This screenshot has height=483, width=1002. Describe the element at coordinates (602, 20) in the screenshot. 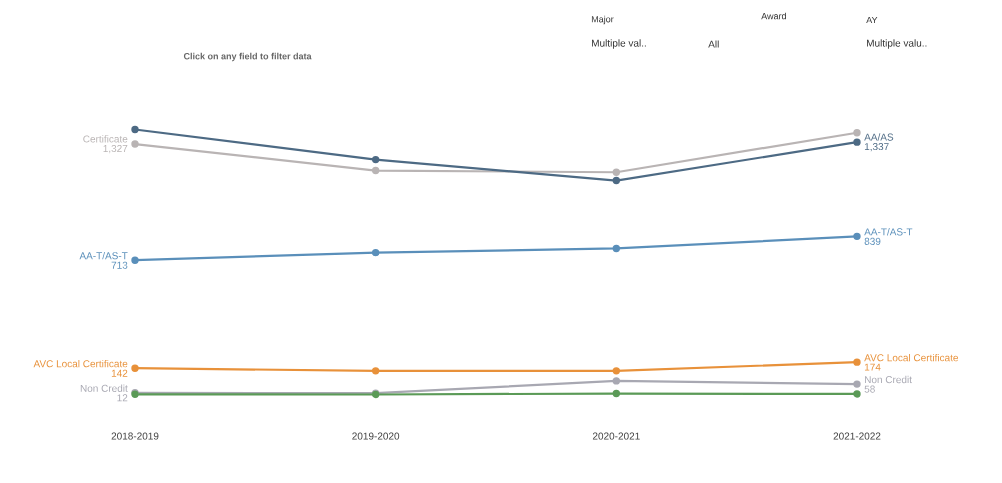

I see `text: Major` at that location.